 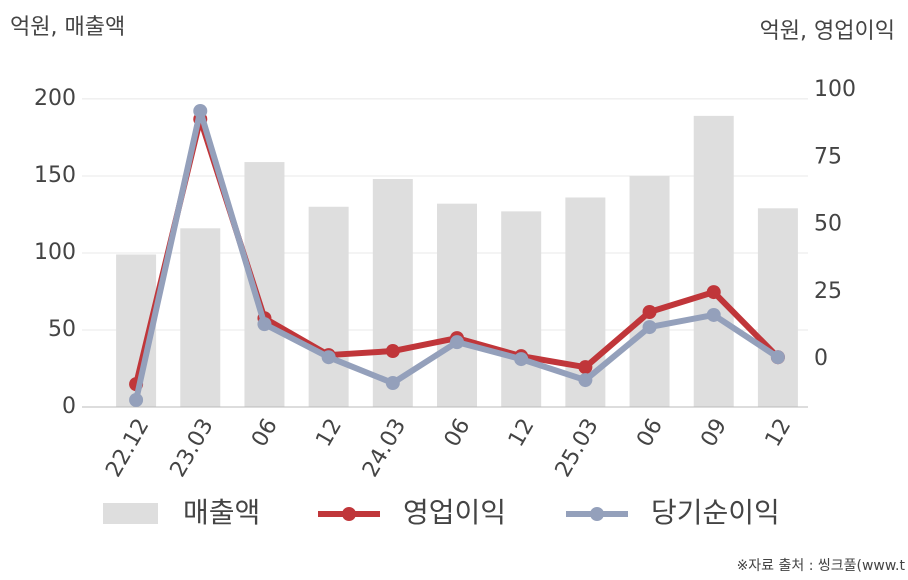 I want to click on y-tick-label: 150, so click(x=55, y=175).